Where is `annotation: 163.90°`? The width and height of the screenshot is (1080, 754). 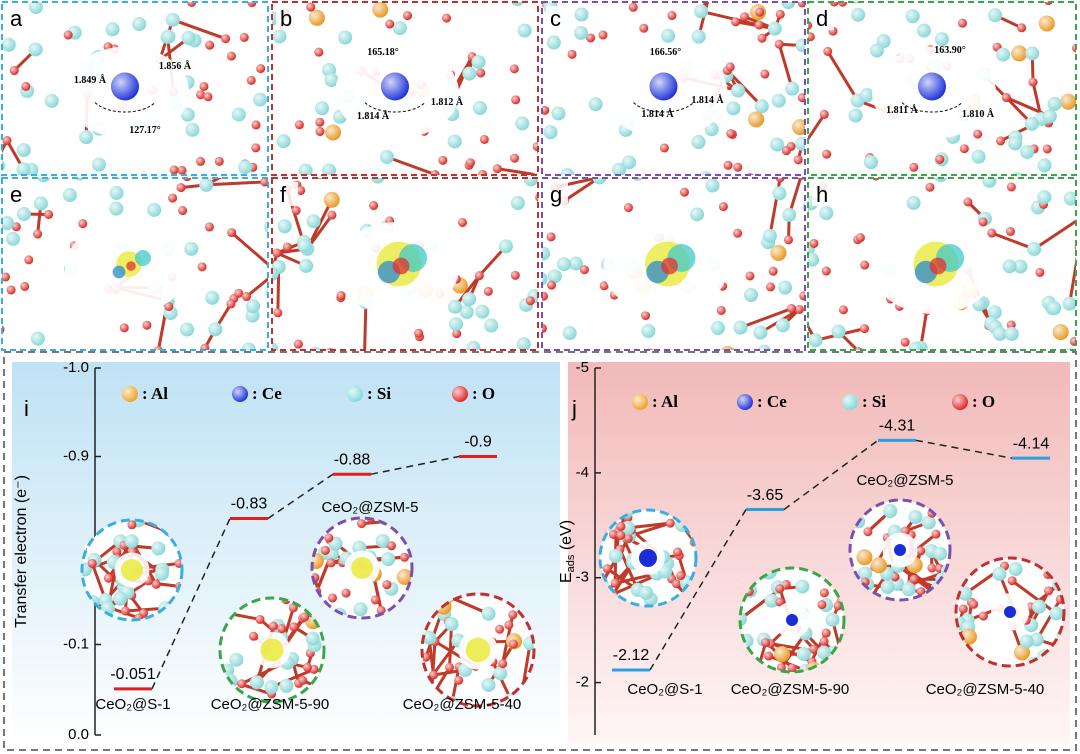 annotation: 163.90° is located at coordinates (950, 50).